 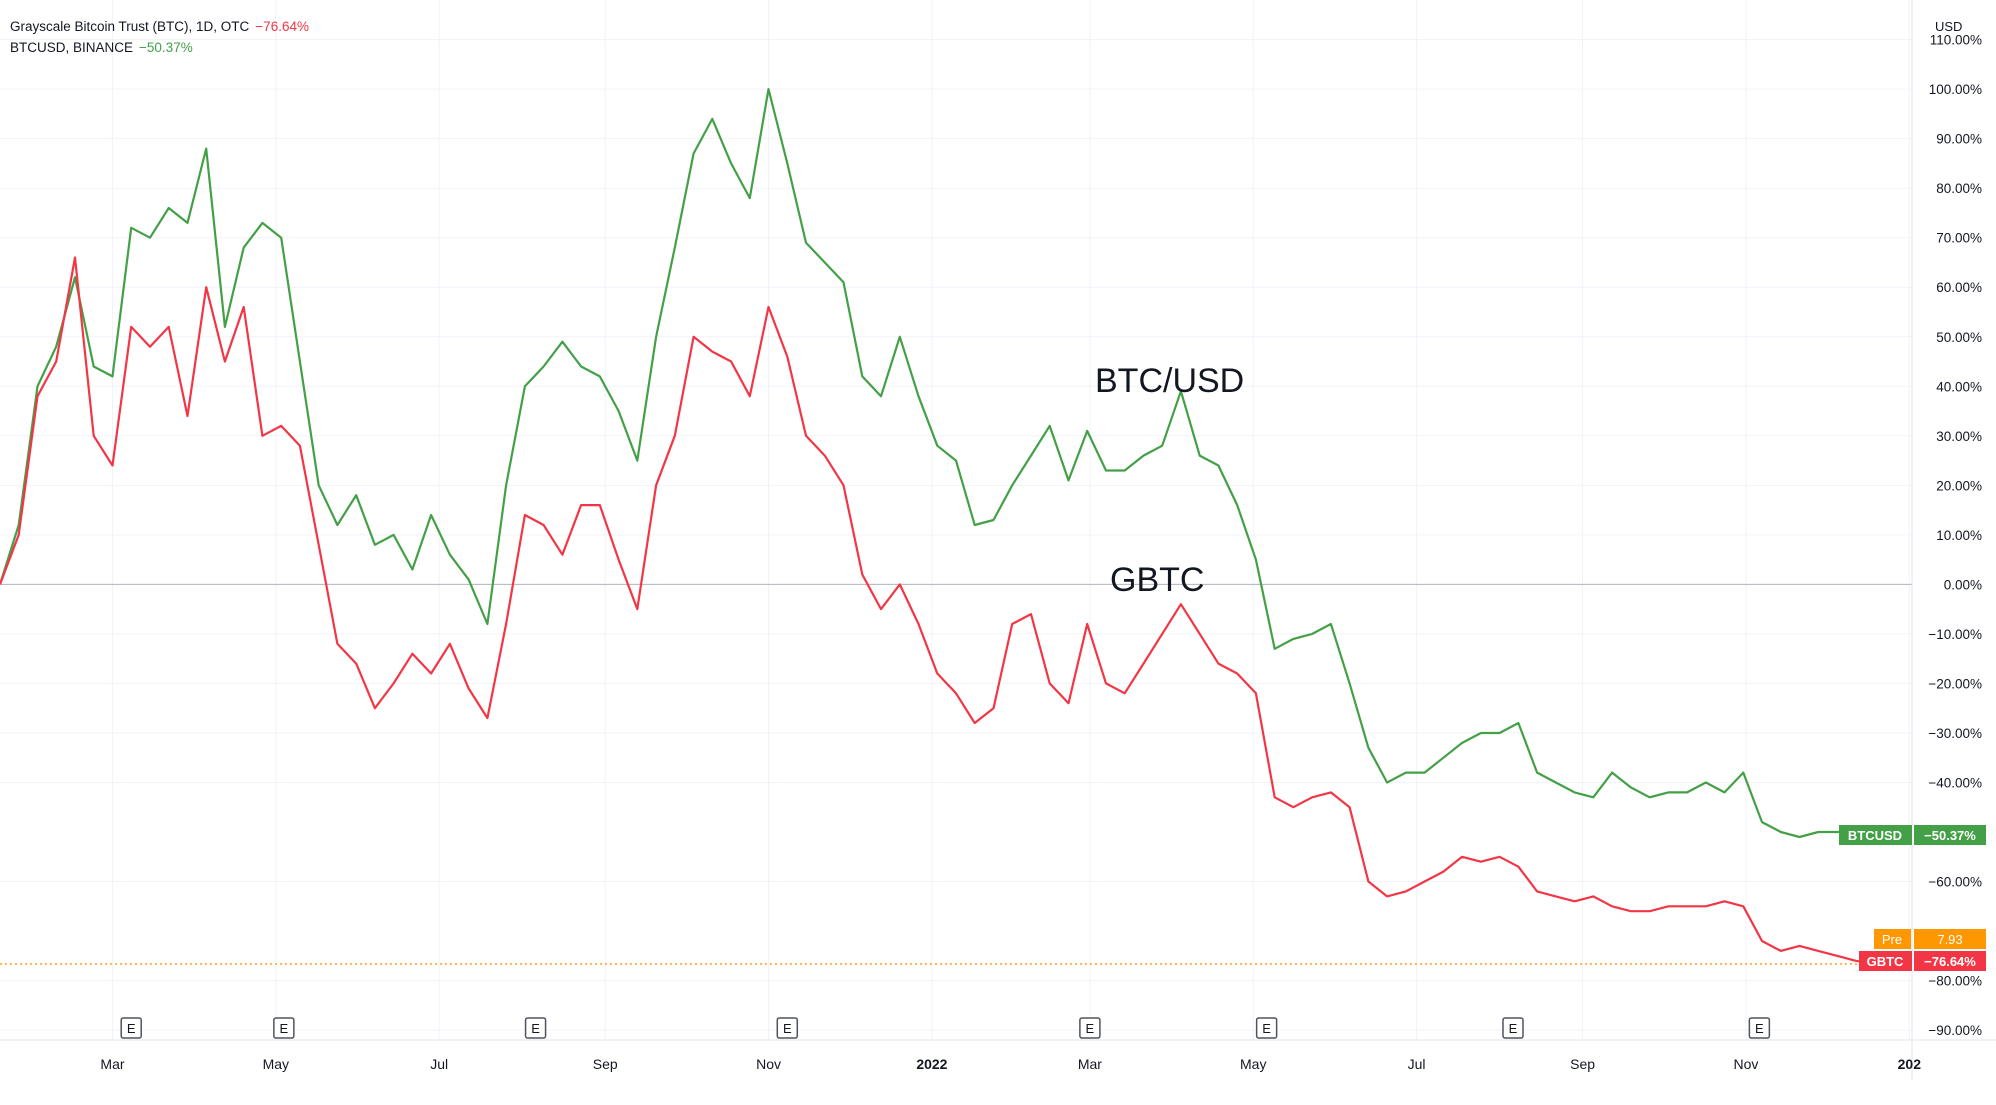 I want to click on price-tags: BTCUSD −50.37% Pre 7.93 GBTC −76.64%, so click(x=1912, y=898).